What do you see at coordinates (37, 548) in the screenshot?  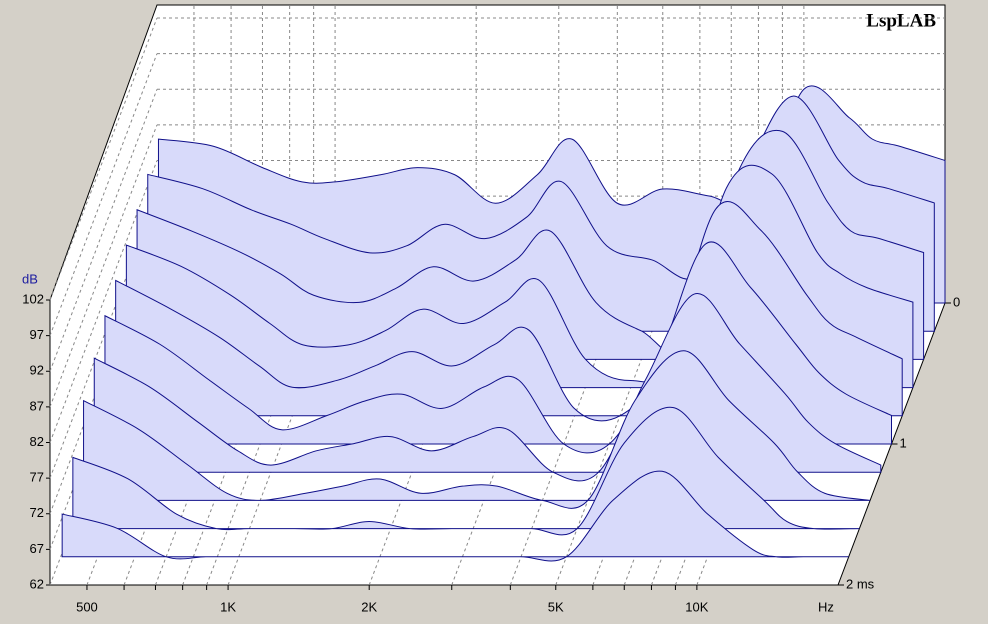 I see `y-tick-label: 67` at bounding box center [37, 548].